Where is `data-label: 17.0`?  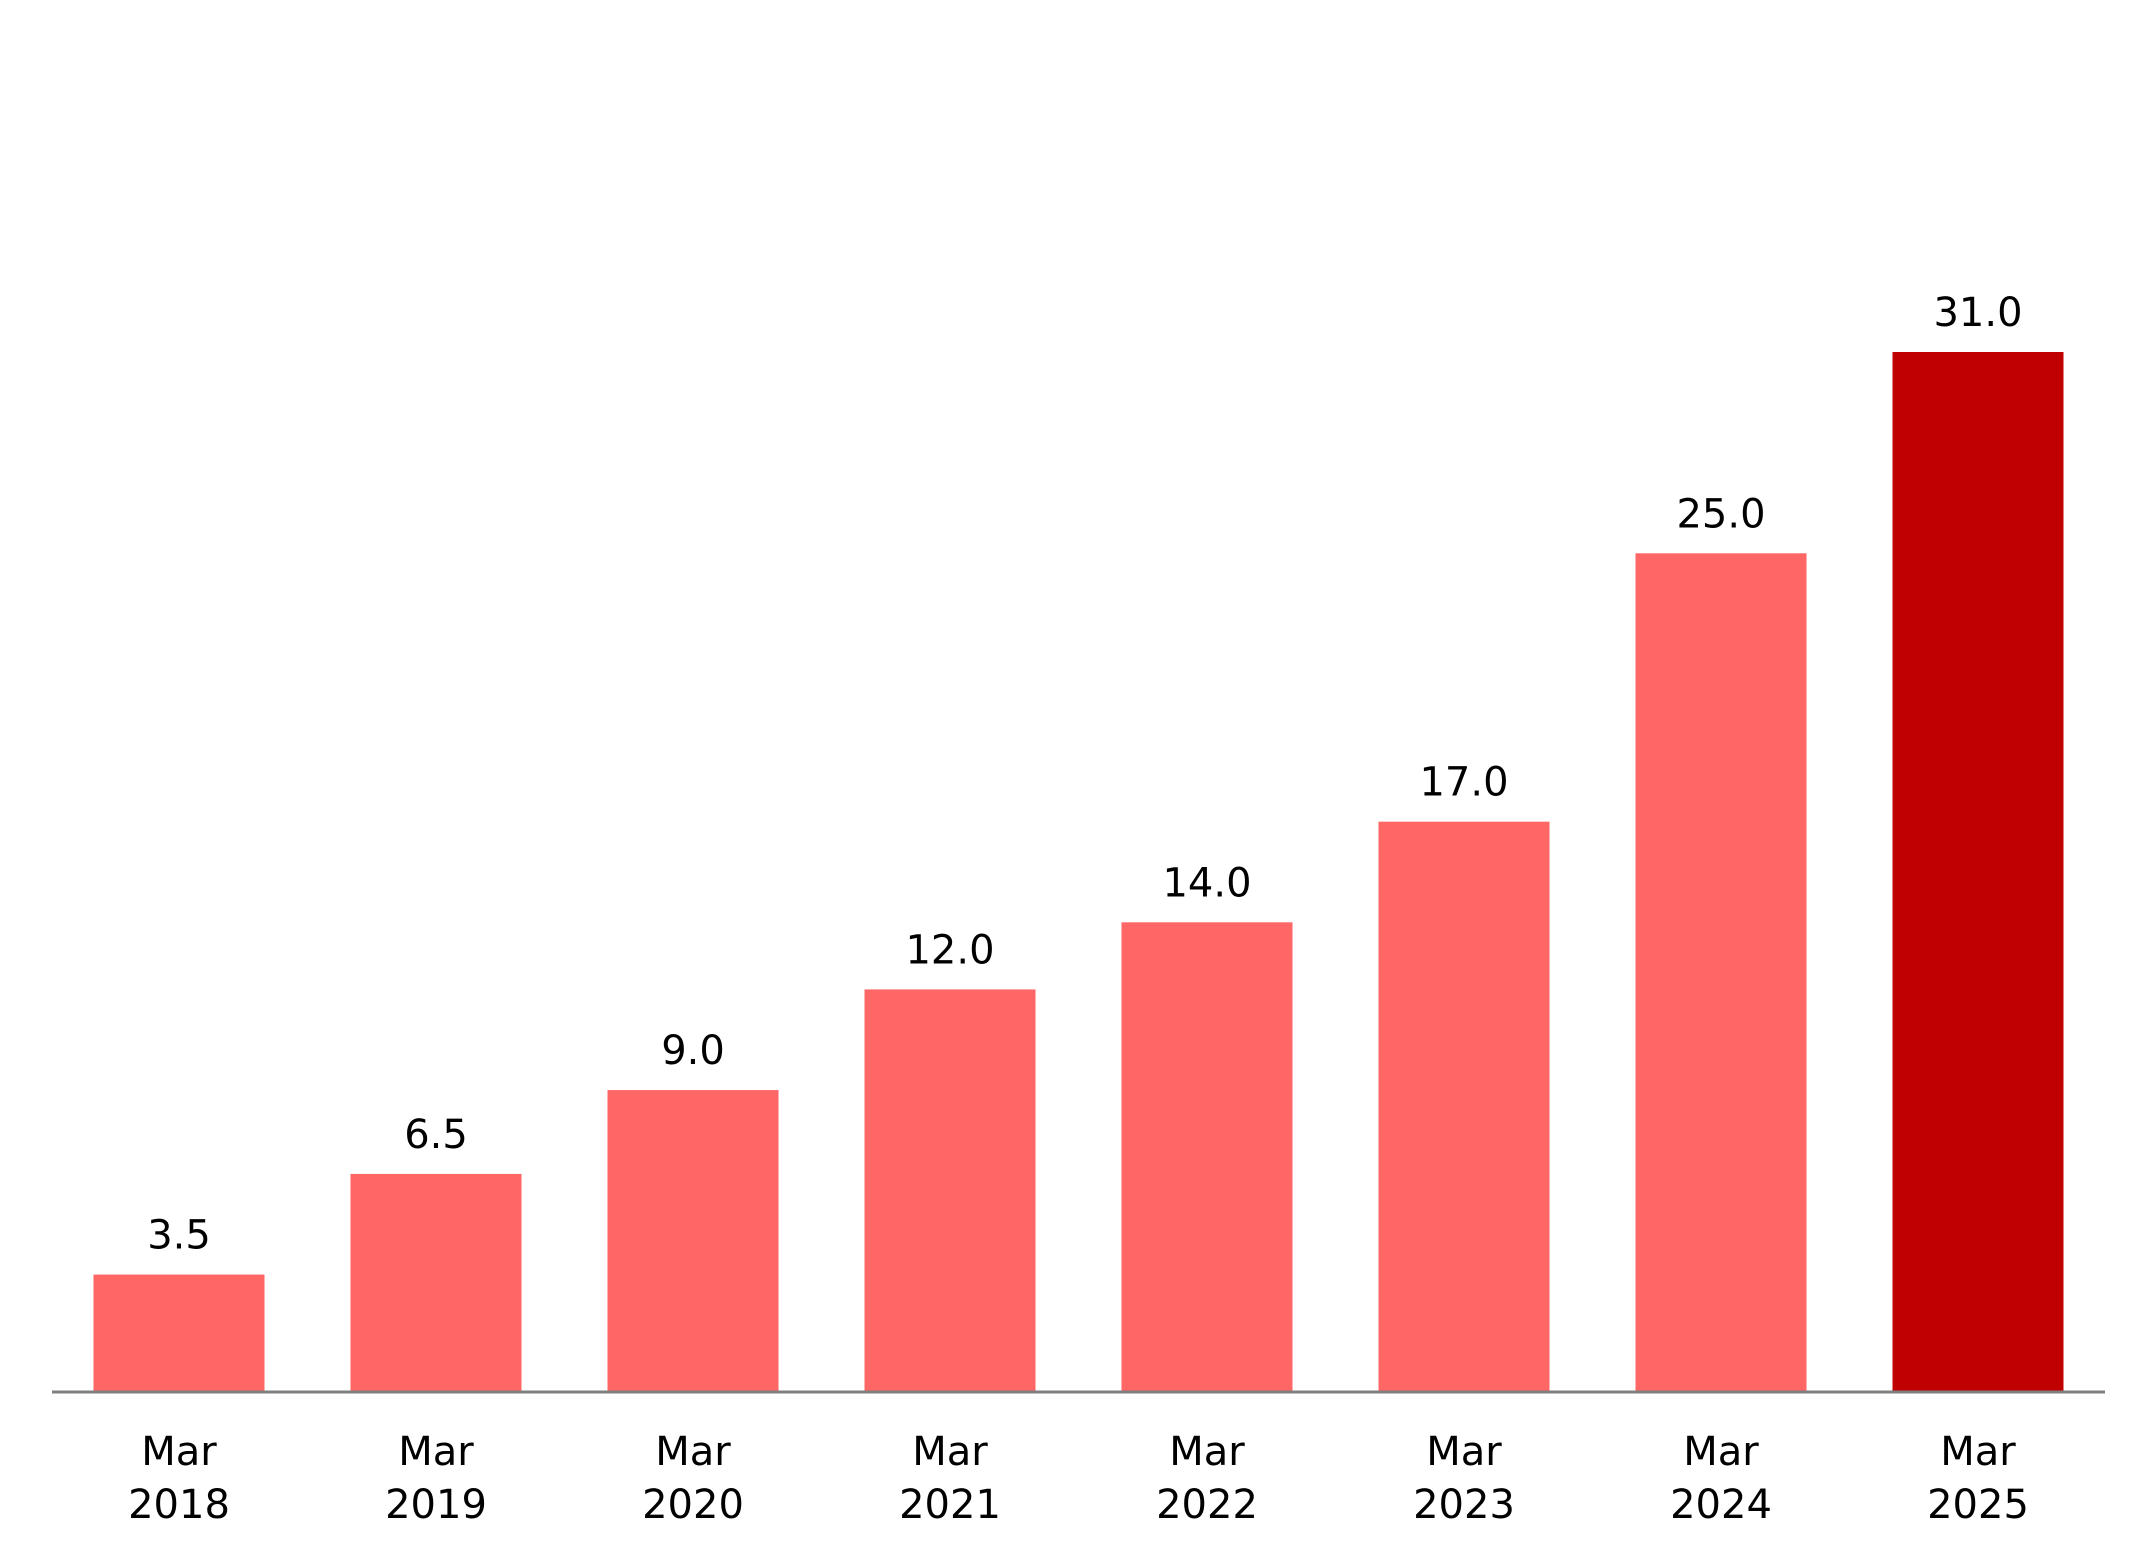 data-label: 17.0 is located at coordinates (1463, 783).